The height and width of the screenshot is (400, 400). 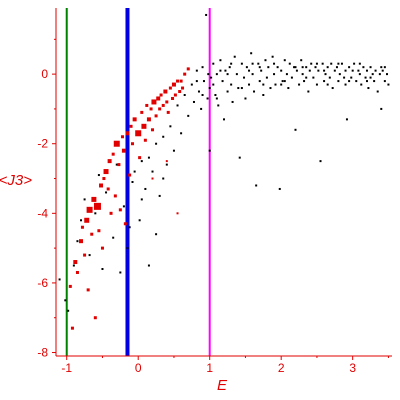 I want to click on y-tick-label: -2, so click(x=42, y=144).